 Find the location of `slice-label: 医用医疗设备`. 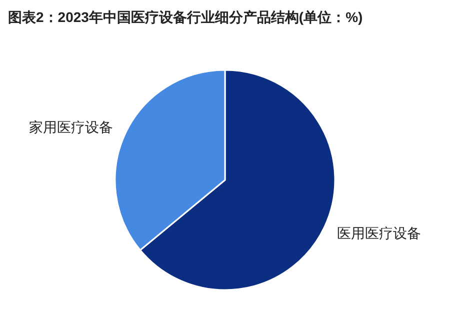

slice-label: 医用医疗设备 is located at coordinates (379, 232).